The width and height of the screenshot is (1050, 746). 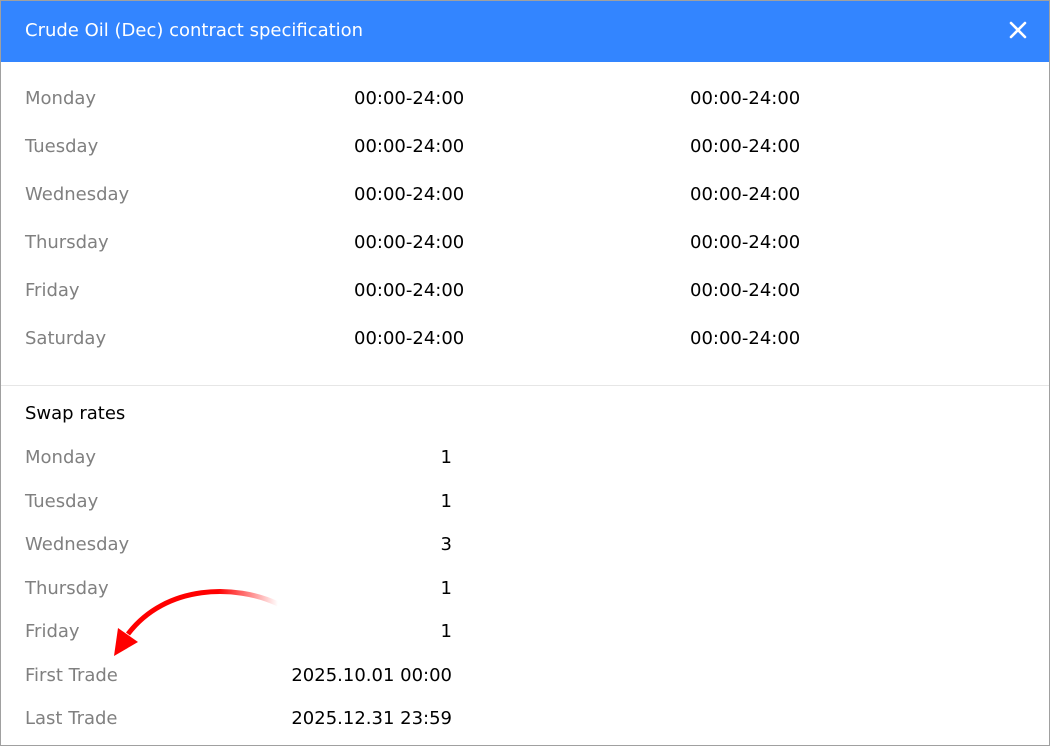 I want to click on swap-value: 2025.10.01 00:00, so click(x=371, y=675).